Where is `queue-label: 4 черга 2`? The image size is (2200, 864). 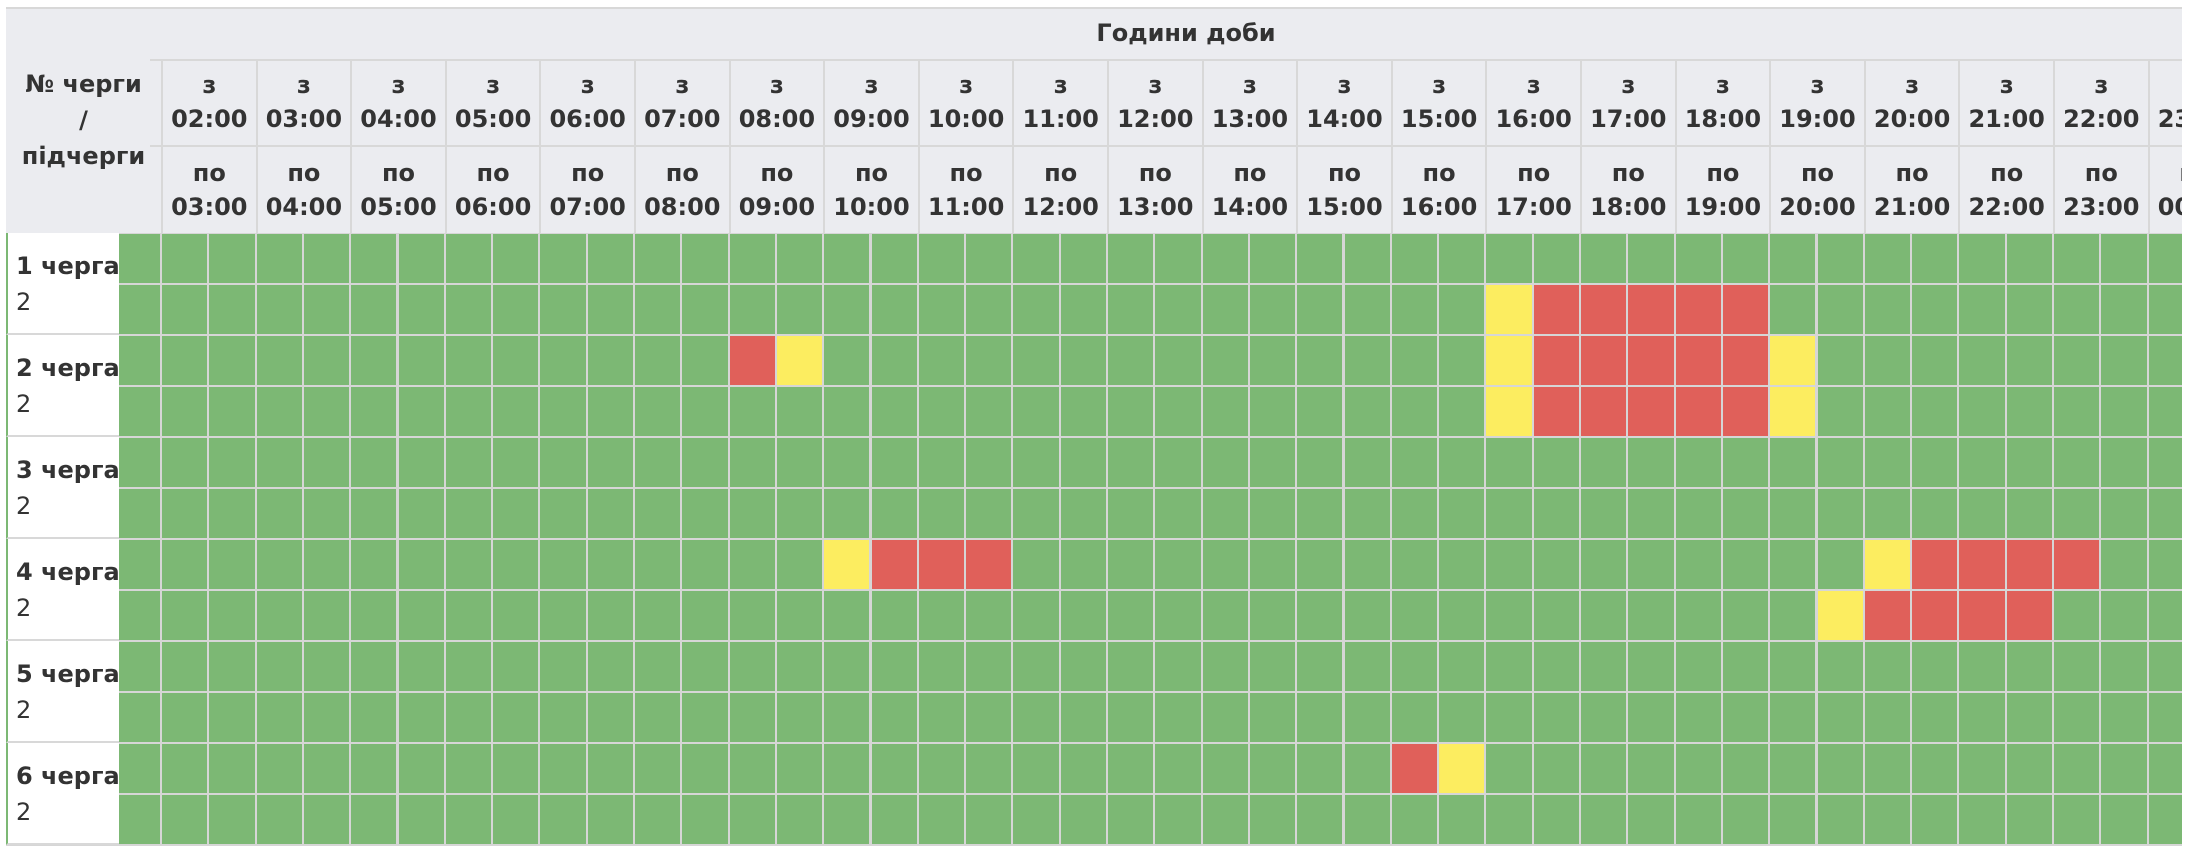 queue-label: 4 черга 2 is located at coordinates (63, 590).